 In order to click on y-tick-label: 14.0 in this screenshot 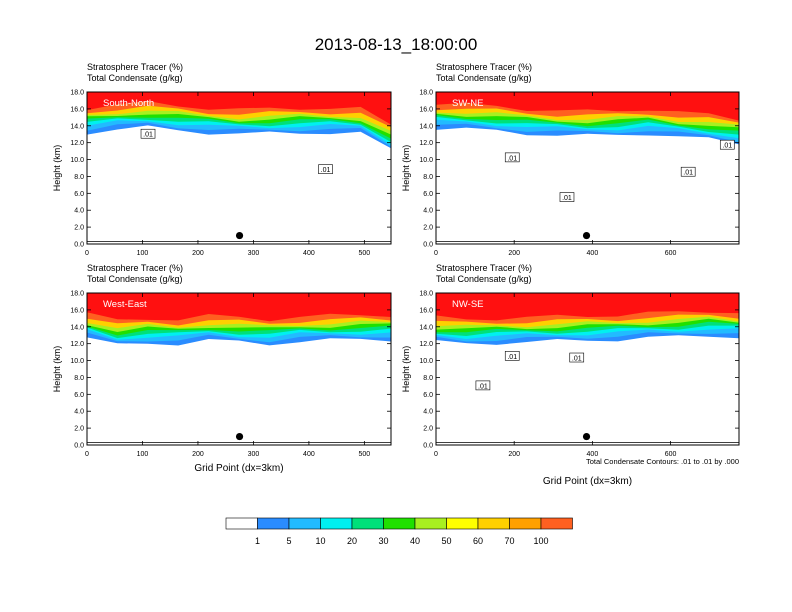, I will do `click(426, 327)`.